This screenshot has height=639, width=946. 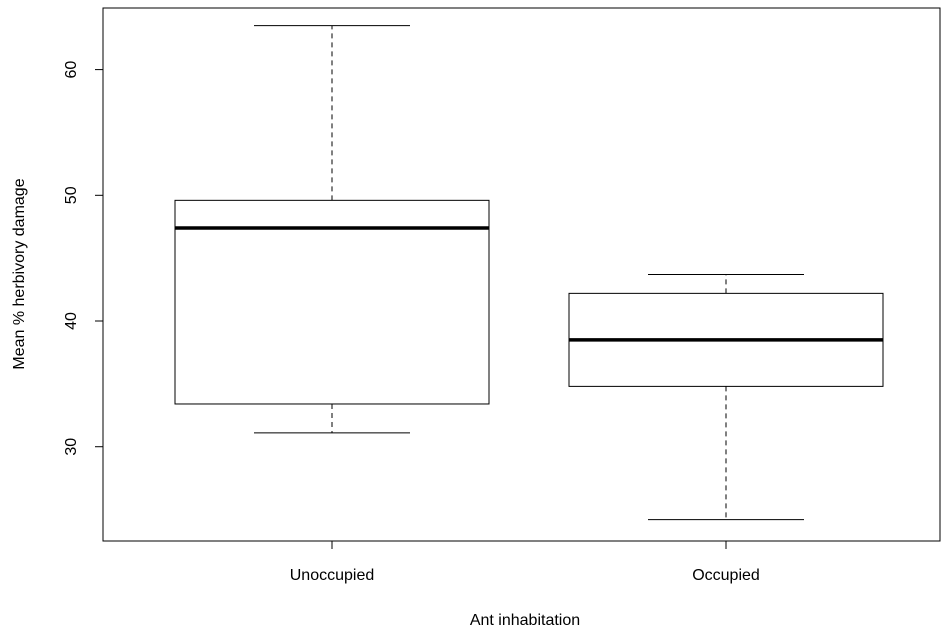 What do you see at coordinates (19, 273) in the screenshot?
I see `y-axis-label: Mean % herbivory damage` at bounding box center [19, 273].